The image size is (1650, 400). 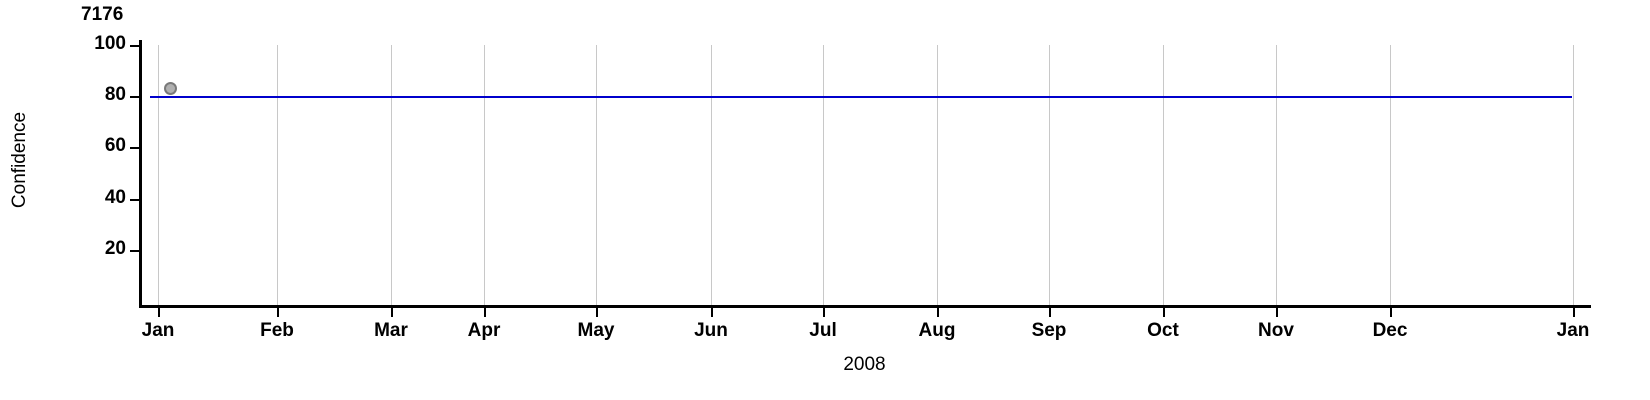 I want to click on x-tick-label-7-aug: Aug, so click(x=937, y=330).